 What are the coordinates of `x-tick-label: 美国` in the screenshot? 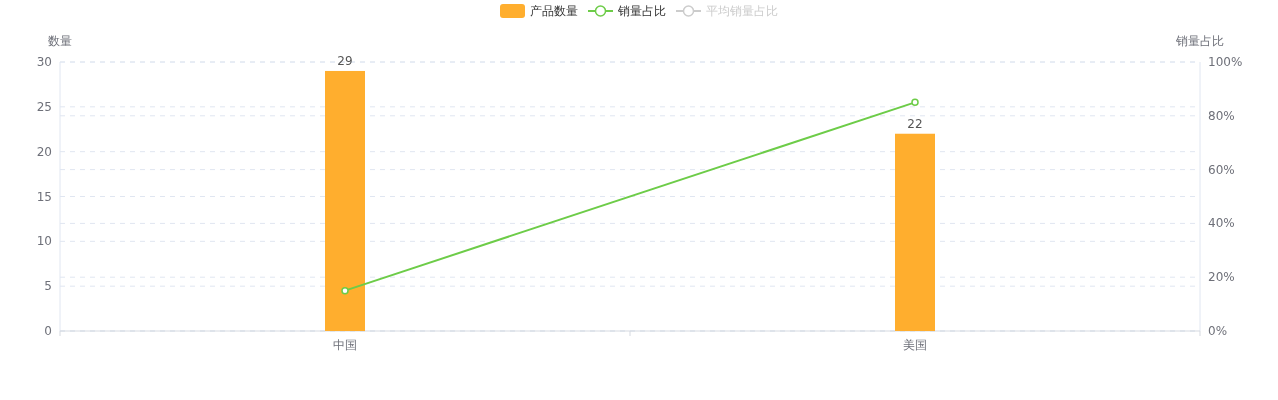 It's located at (915, 345).